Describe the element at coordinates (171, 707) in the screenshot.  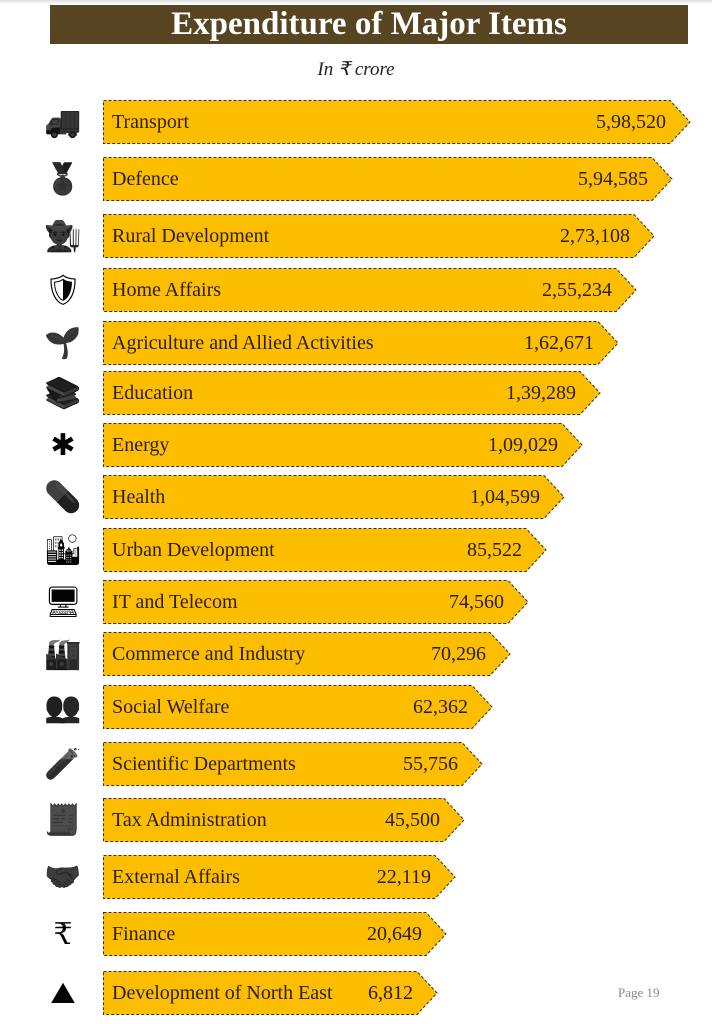
I see `bar-label: Social Welfare` at that location.